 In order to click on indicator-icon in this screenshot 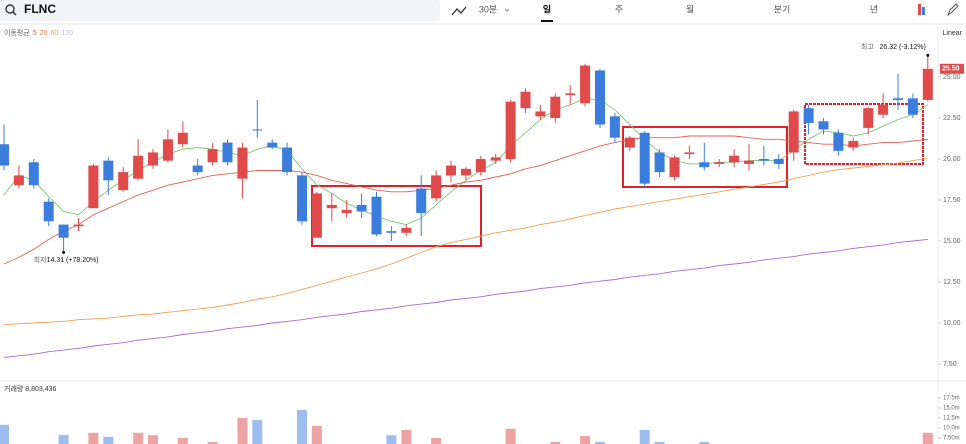, I will do `click(919, 9)`.